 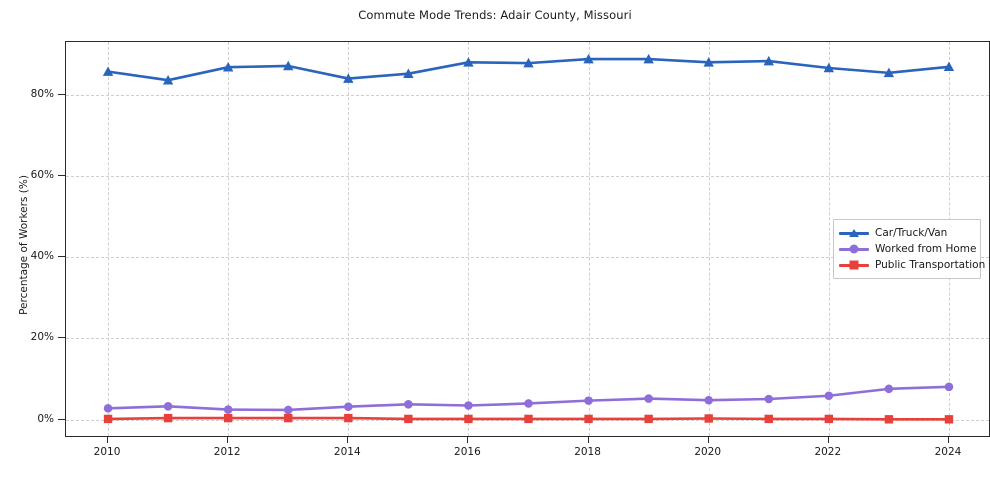 I want to click on circle-marker-icon, so click(x=854, y=249).